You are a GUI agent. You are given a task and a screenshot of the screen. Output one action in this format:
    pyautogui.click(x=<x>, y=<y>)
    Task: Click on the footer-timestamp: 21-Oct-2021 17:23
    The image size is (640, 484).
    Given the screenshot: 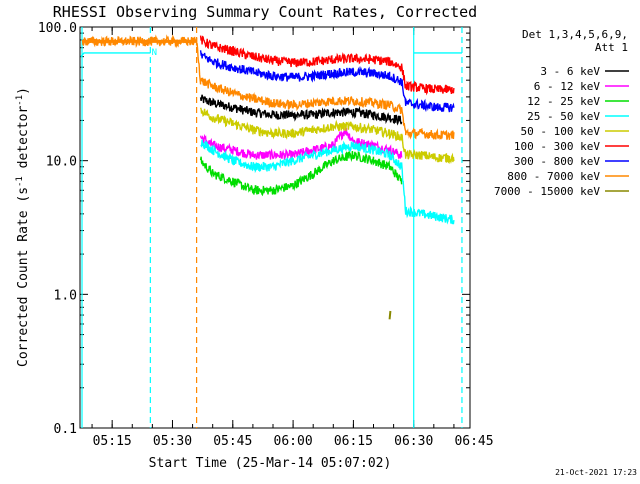 What is the action you would take?
    pyautogui.click(x=596, y=472)
    